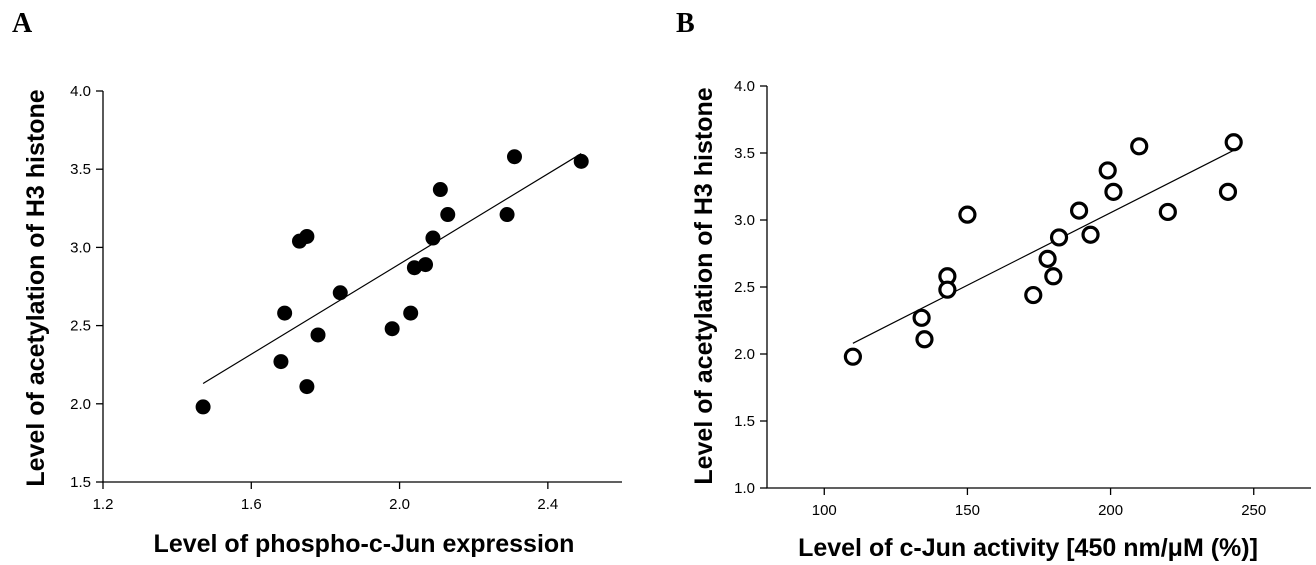 The width and height of the screenshot is (1316, 565). I want to click on panel-b-y-tick-label: 1.5, so click(744, 421).